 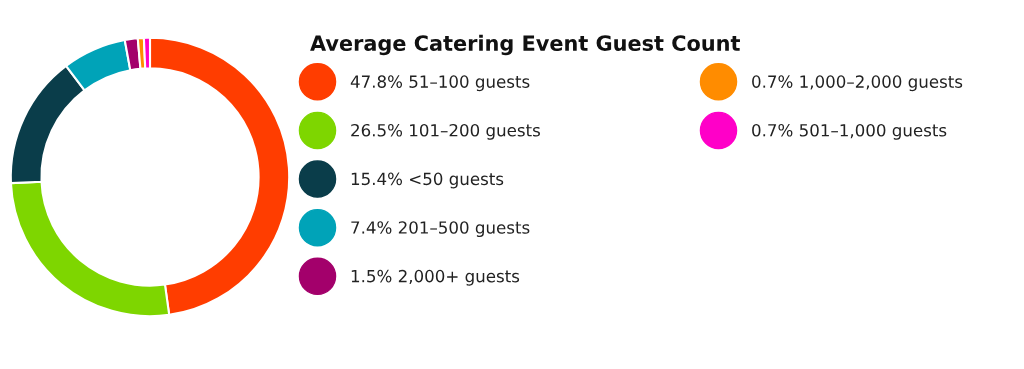 What do you see at coordinates (427, 180) in the screenshot?
I see `legend-label: 15.4% <50 guests` at bounding box center [427, 180].